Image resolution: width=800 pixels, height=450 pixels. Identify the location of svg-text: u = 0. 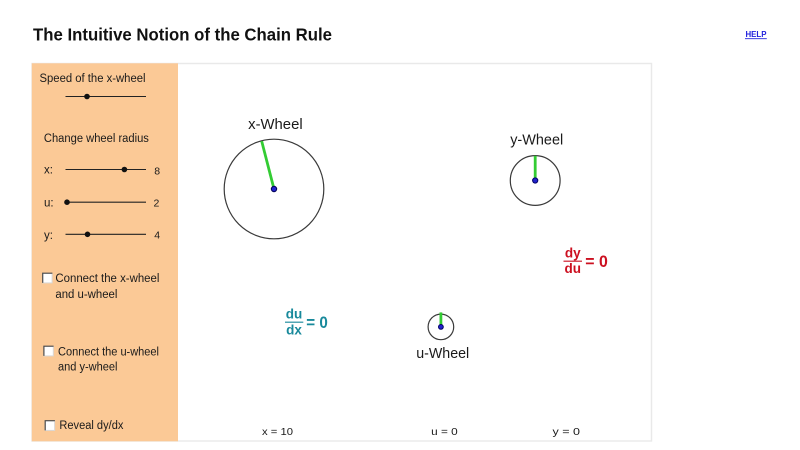
(444, 432).